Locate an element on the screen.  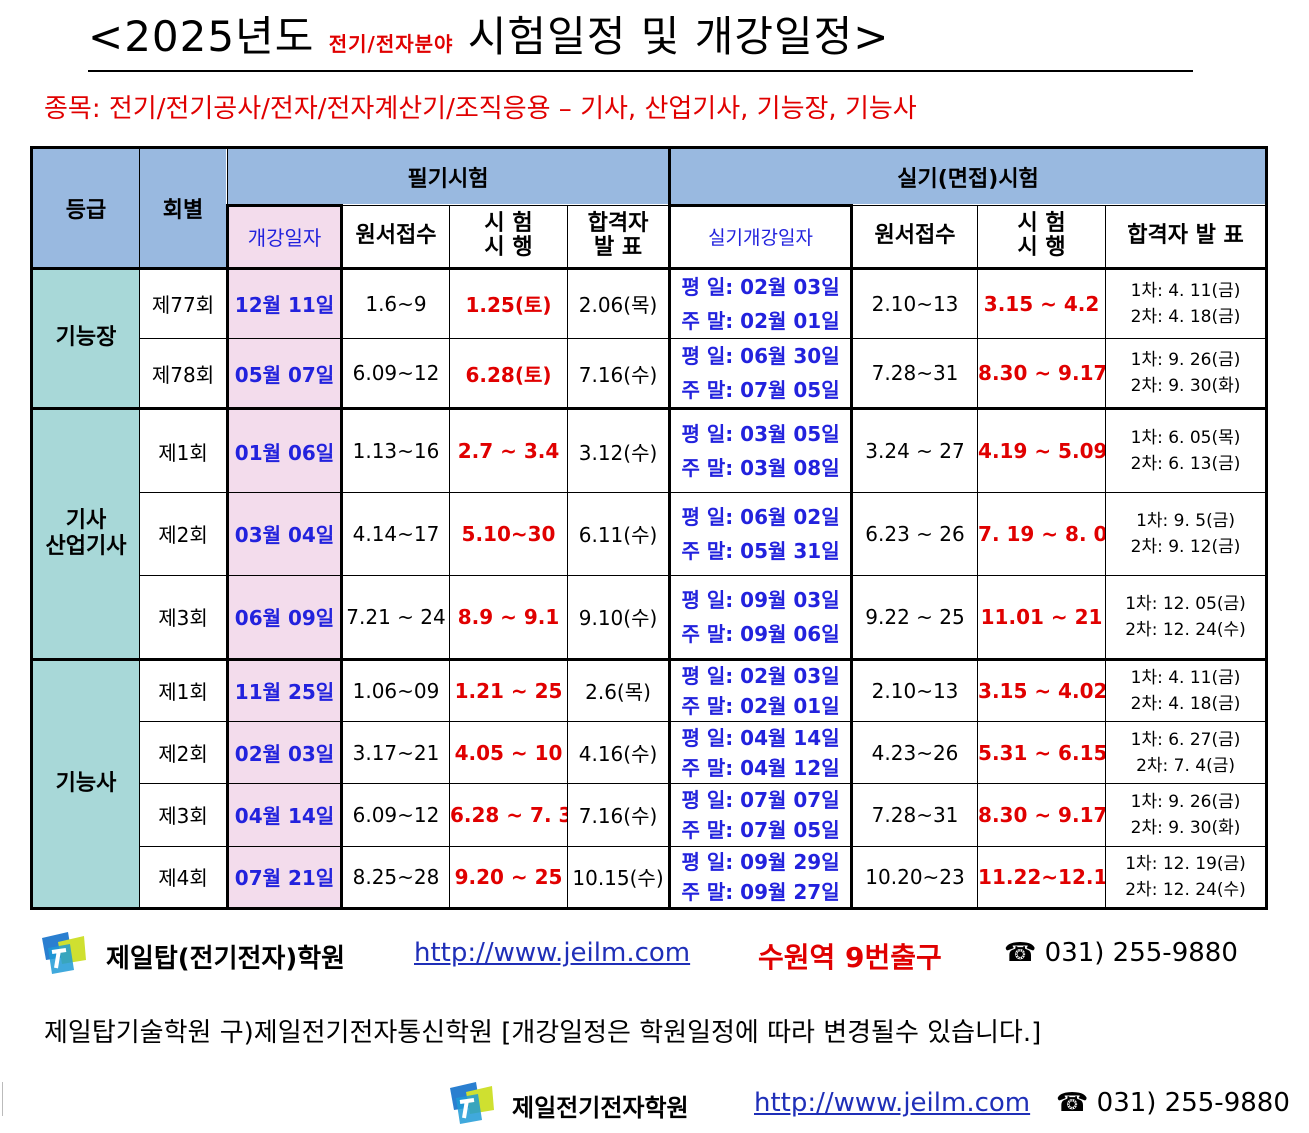
practical-lecture-cell: 평 일: 06월 02일 주 말: 05월 31일 is located at coordinates (761, 534).